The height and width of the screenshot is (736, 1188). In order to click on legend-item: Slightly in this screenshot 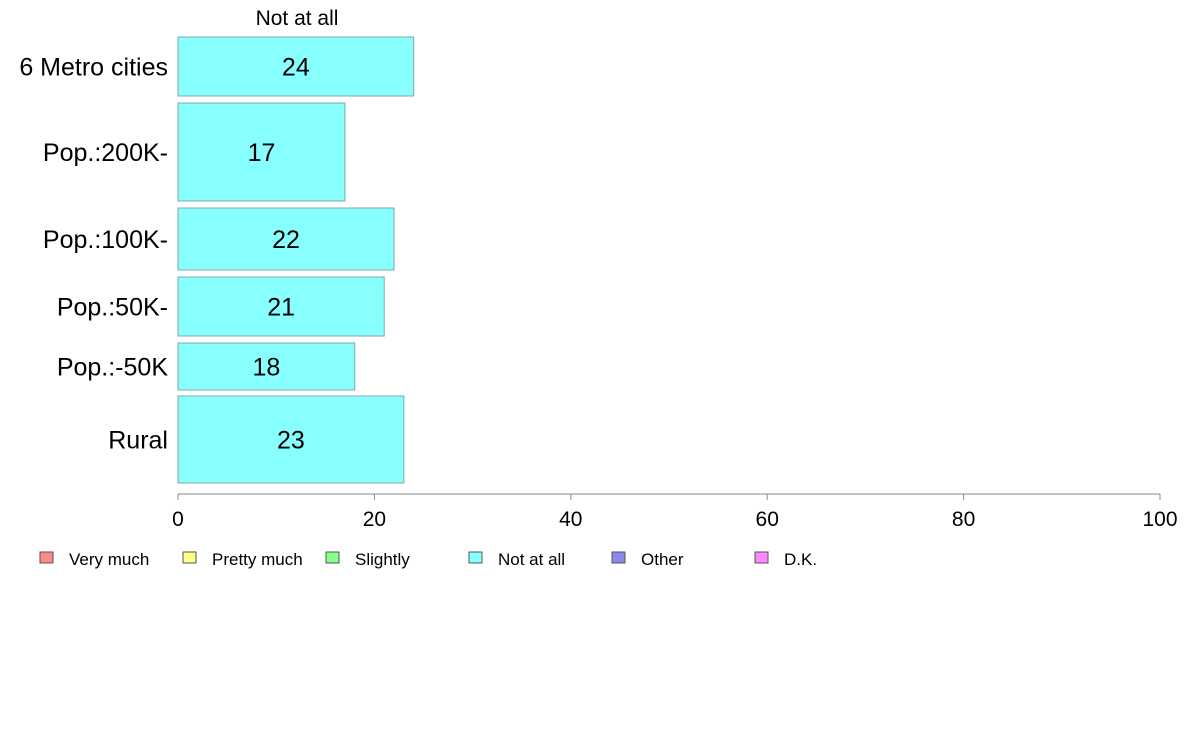, I will do `click(367, 559)`.